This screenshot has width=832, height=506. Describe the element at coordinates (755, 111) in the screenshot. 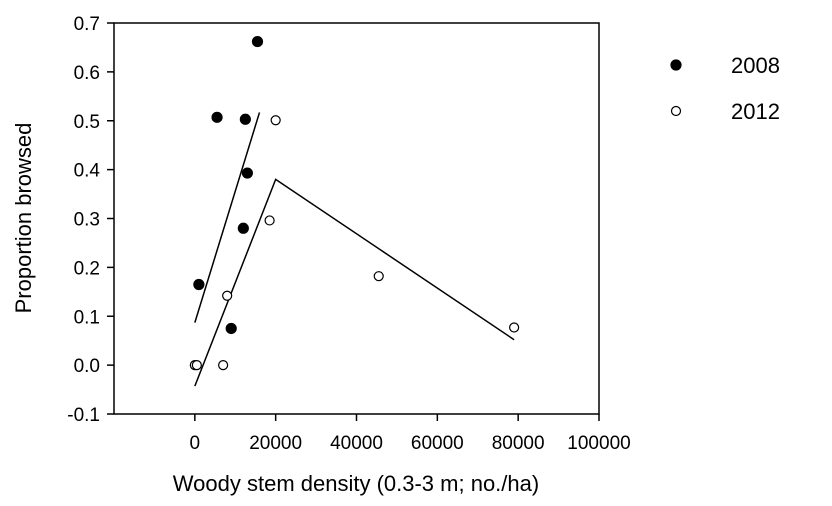

I see `legend-label-2012: 2012` at that location.